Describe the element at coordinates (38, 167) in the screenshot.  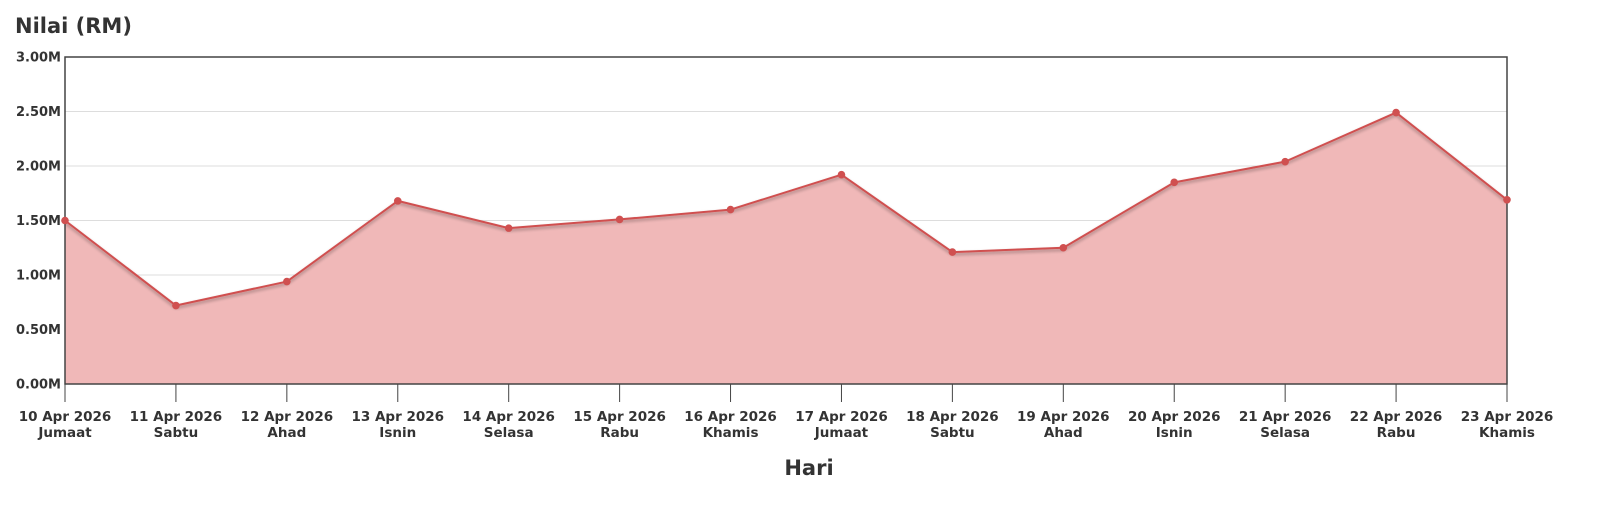
I see `y-tick-label: 2.00M` at that location.